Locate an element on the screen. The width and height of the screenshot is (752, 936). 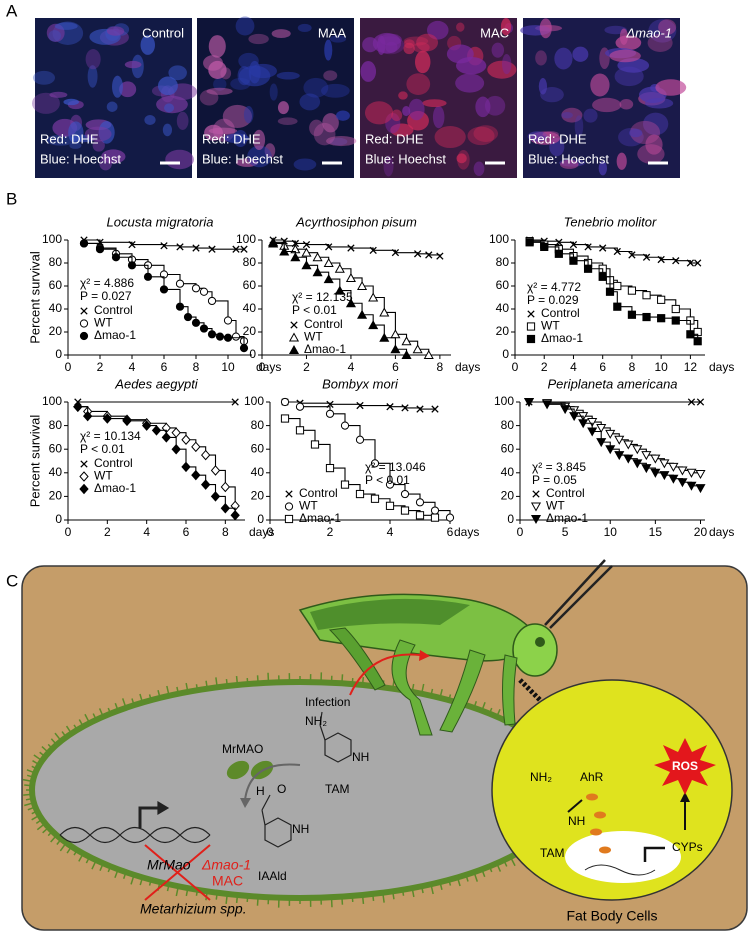
x-tick-label: 15 is located at coordinates (656, 532).